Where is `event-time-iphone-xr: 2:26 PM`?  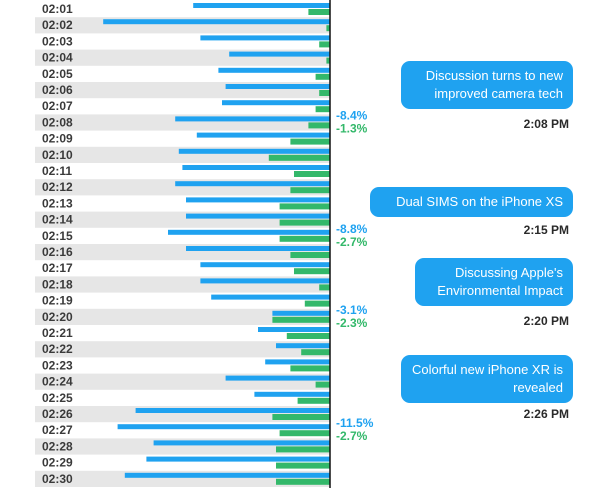
event-time-iphone-xr: 2:26 PM is located at coordinates (521, 414).